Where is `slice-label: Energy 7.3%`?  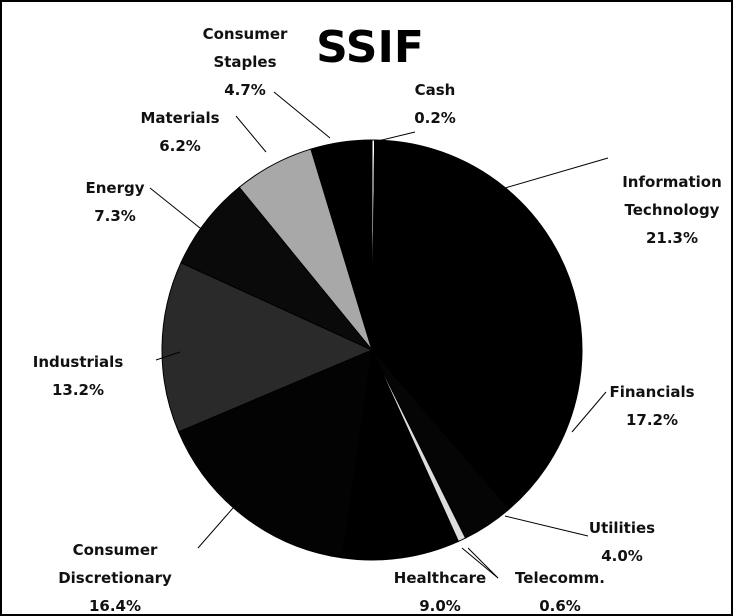
slice-label: Energy 7.3% is located at coordinates (114, 202).